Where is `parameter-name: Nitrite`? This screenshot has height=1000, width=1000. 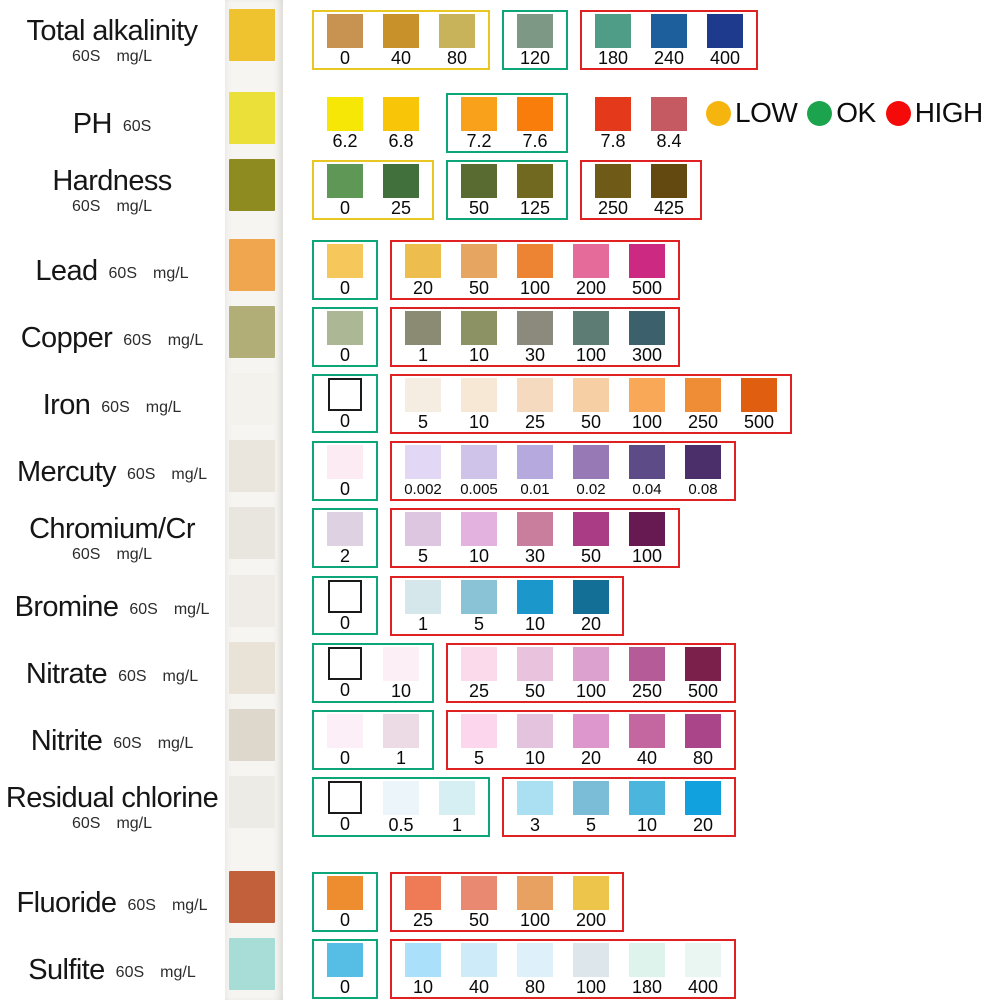 parameter-name: Nitrite is located at coordinates (66, 740).